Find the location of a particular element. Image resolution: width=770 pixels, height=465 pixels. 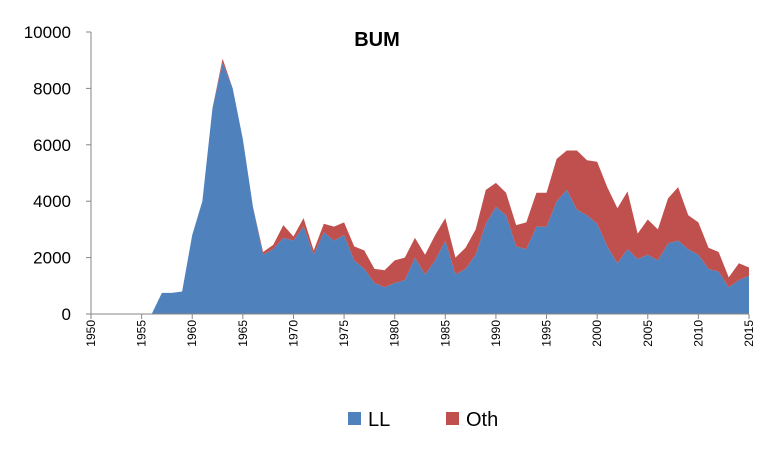

x-tick-label: 1990 is located at coordinates (496, 333).